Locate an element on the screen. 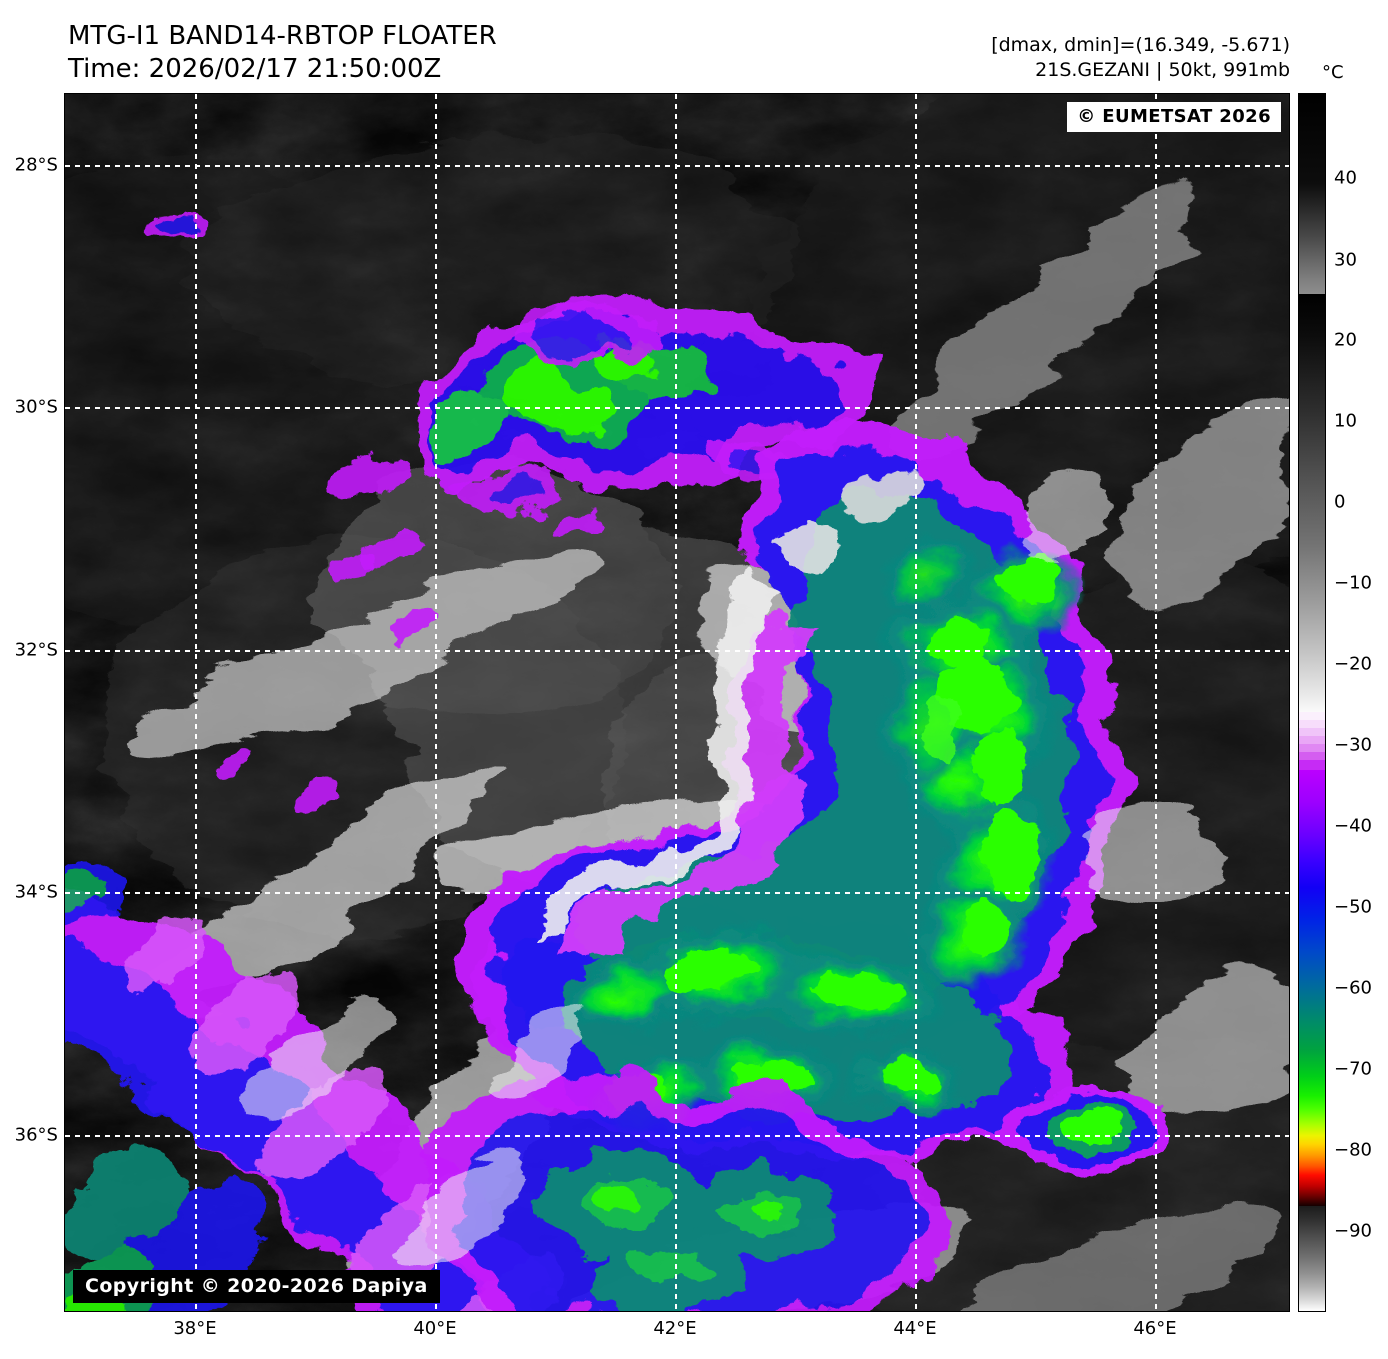 This screenshot has width=1388, height=1359. copyright-badge: Copyright © 2020-2026 Dapiya is located at coordinates (256, 1286).